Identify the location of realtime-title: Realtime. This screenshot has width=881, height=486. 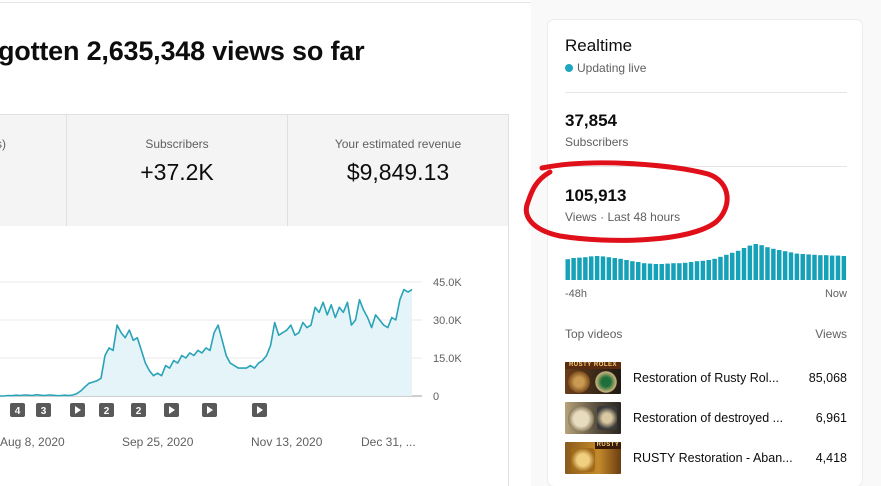
(599, 45).